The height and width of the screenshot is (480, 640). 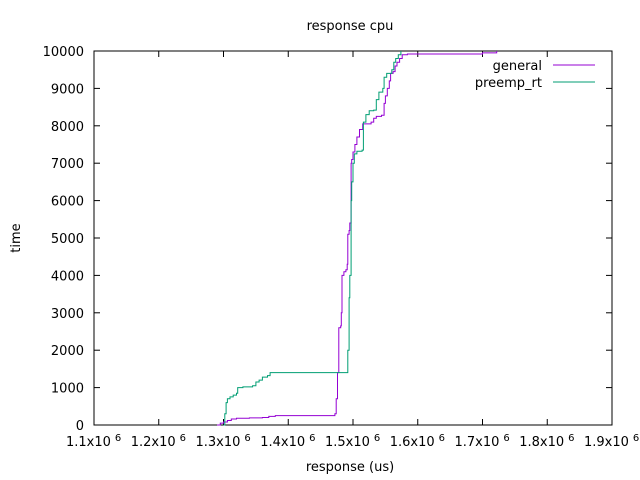 What do you see at coordinates (67, 314) in the screenshot?
I see `y-tick-label: 3000` at bounding box center [67, 314].